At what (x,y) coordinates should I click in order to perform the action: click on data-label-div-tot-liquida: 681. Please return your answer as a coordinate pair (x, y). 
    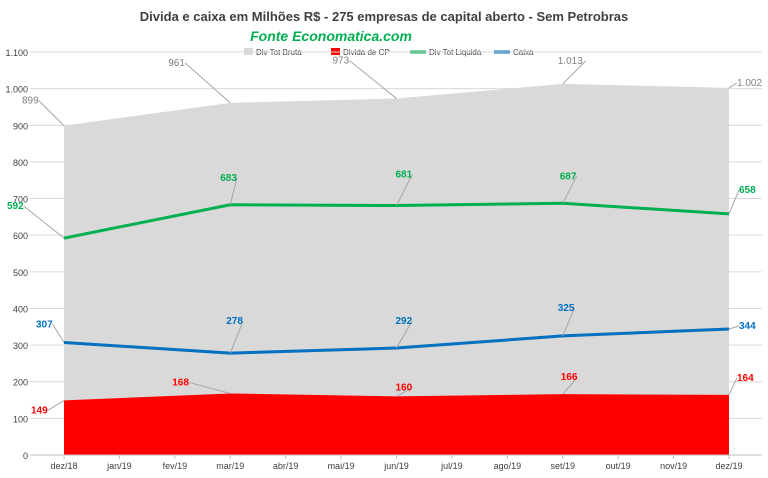
    Looking at the image, I should click on (404, 175).